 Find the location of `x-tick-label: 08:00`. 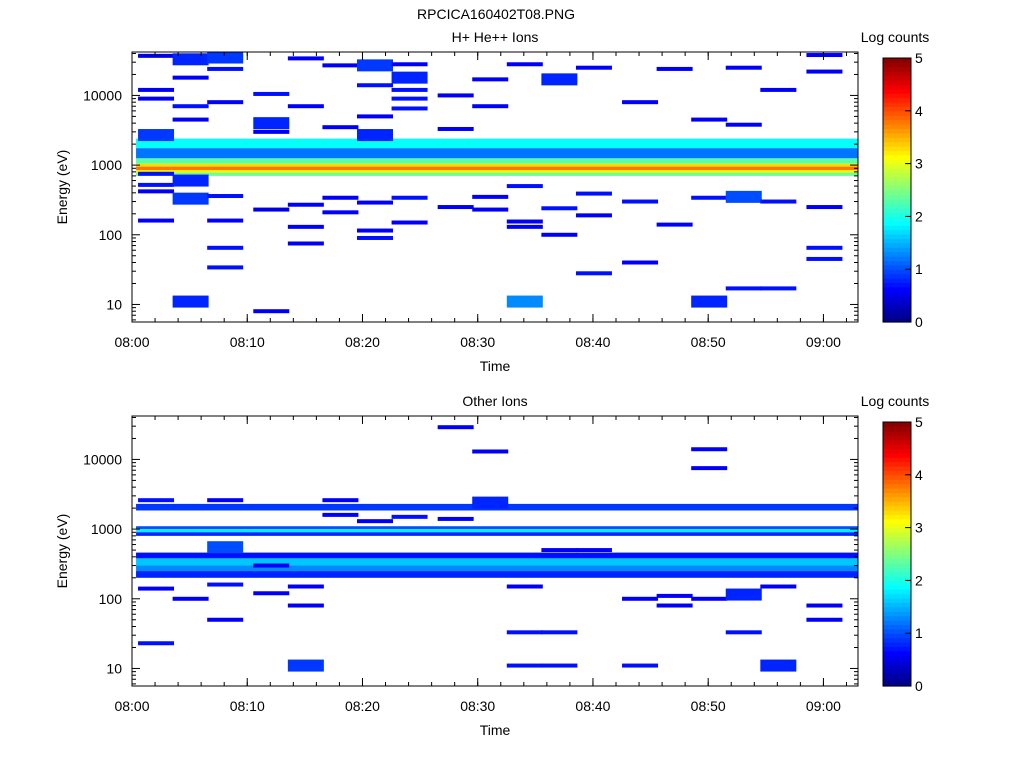

x-tick-label: 08:00 is located at coordinates (131, 706).